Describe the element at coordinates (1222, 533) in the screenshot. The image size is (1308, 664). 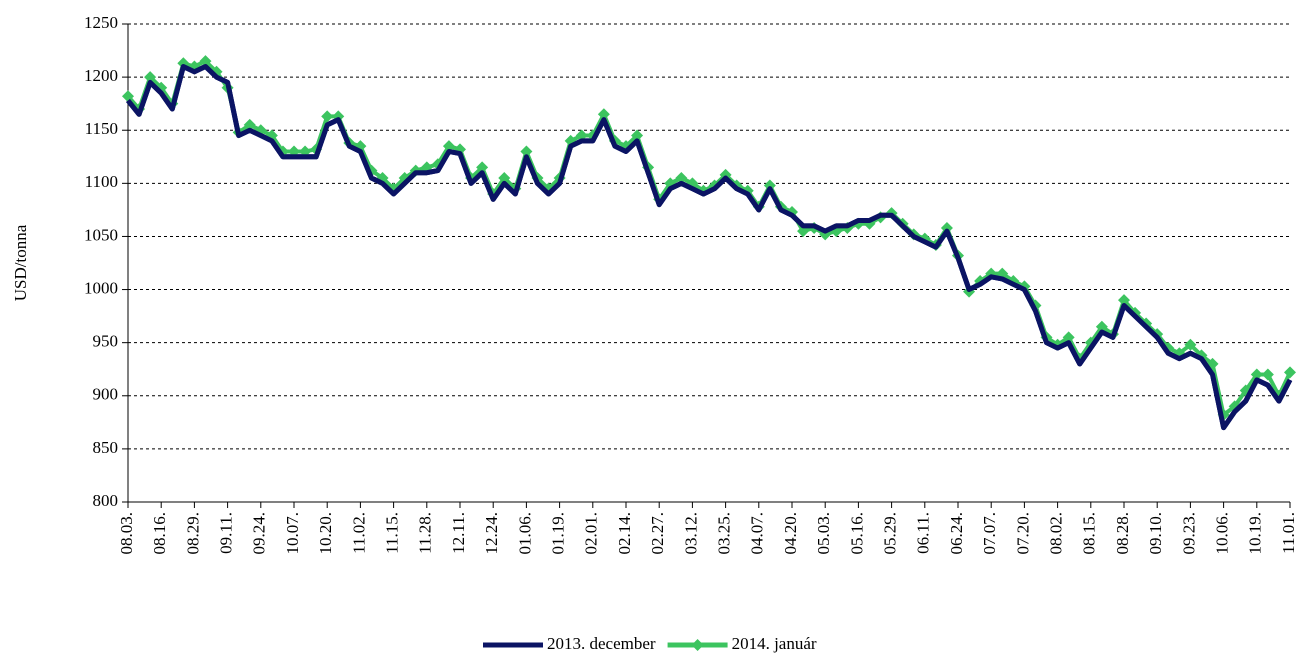
I see `x-tick-label: 10.06.` at that location.